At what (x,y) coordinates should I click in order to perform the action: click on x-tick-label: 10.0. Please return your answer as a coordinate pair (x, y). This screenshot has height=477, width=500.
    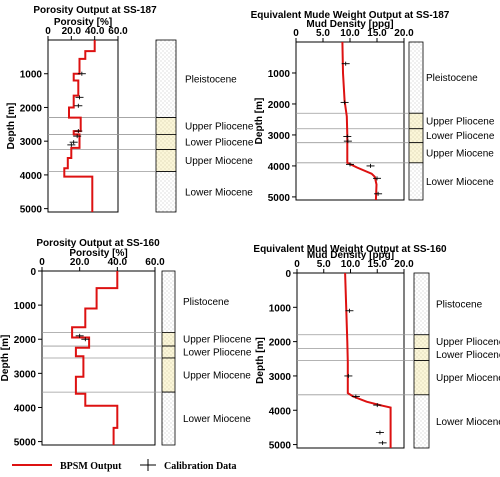
    Looking at the image, I should click on (351, 264).